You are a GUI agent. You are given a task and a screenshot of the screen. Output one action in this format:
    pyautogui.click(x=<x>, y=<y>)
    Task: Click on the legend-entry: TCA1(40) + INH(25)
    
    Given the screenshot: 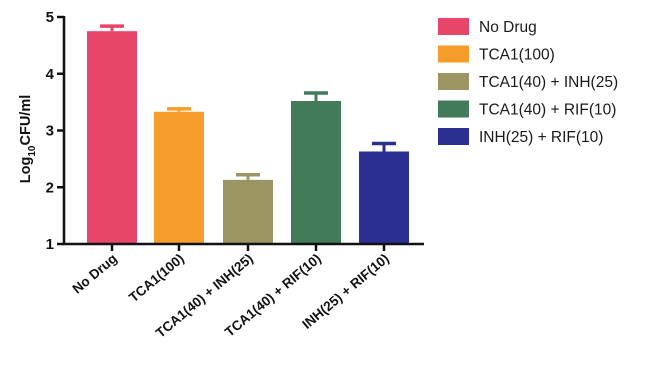 What is the action you would take?
    pyautogui.click(x=548, y=82)
    